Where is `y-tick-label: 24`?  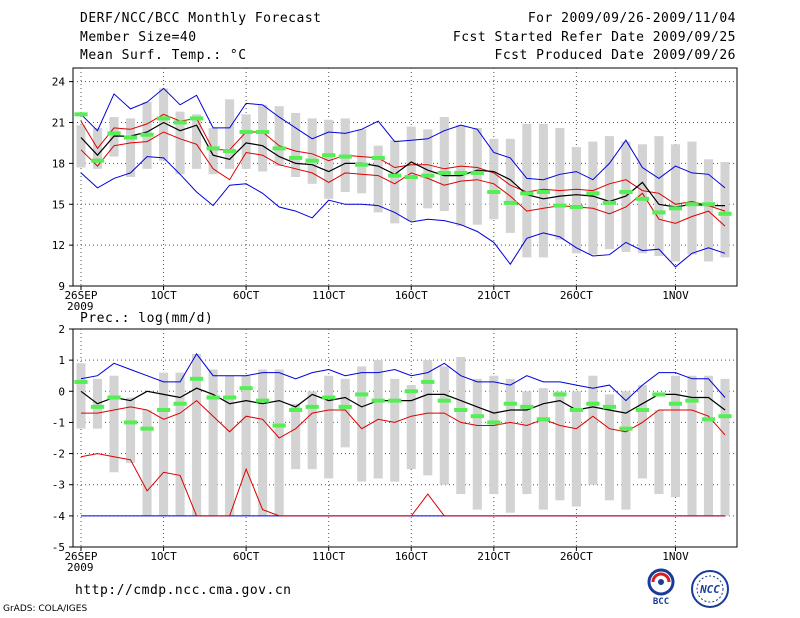 y-tick-label: 24 is located at coordinates (59, 82).